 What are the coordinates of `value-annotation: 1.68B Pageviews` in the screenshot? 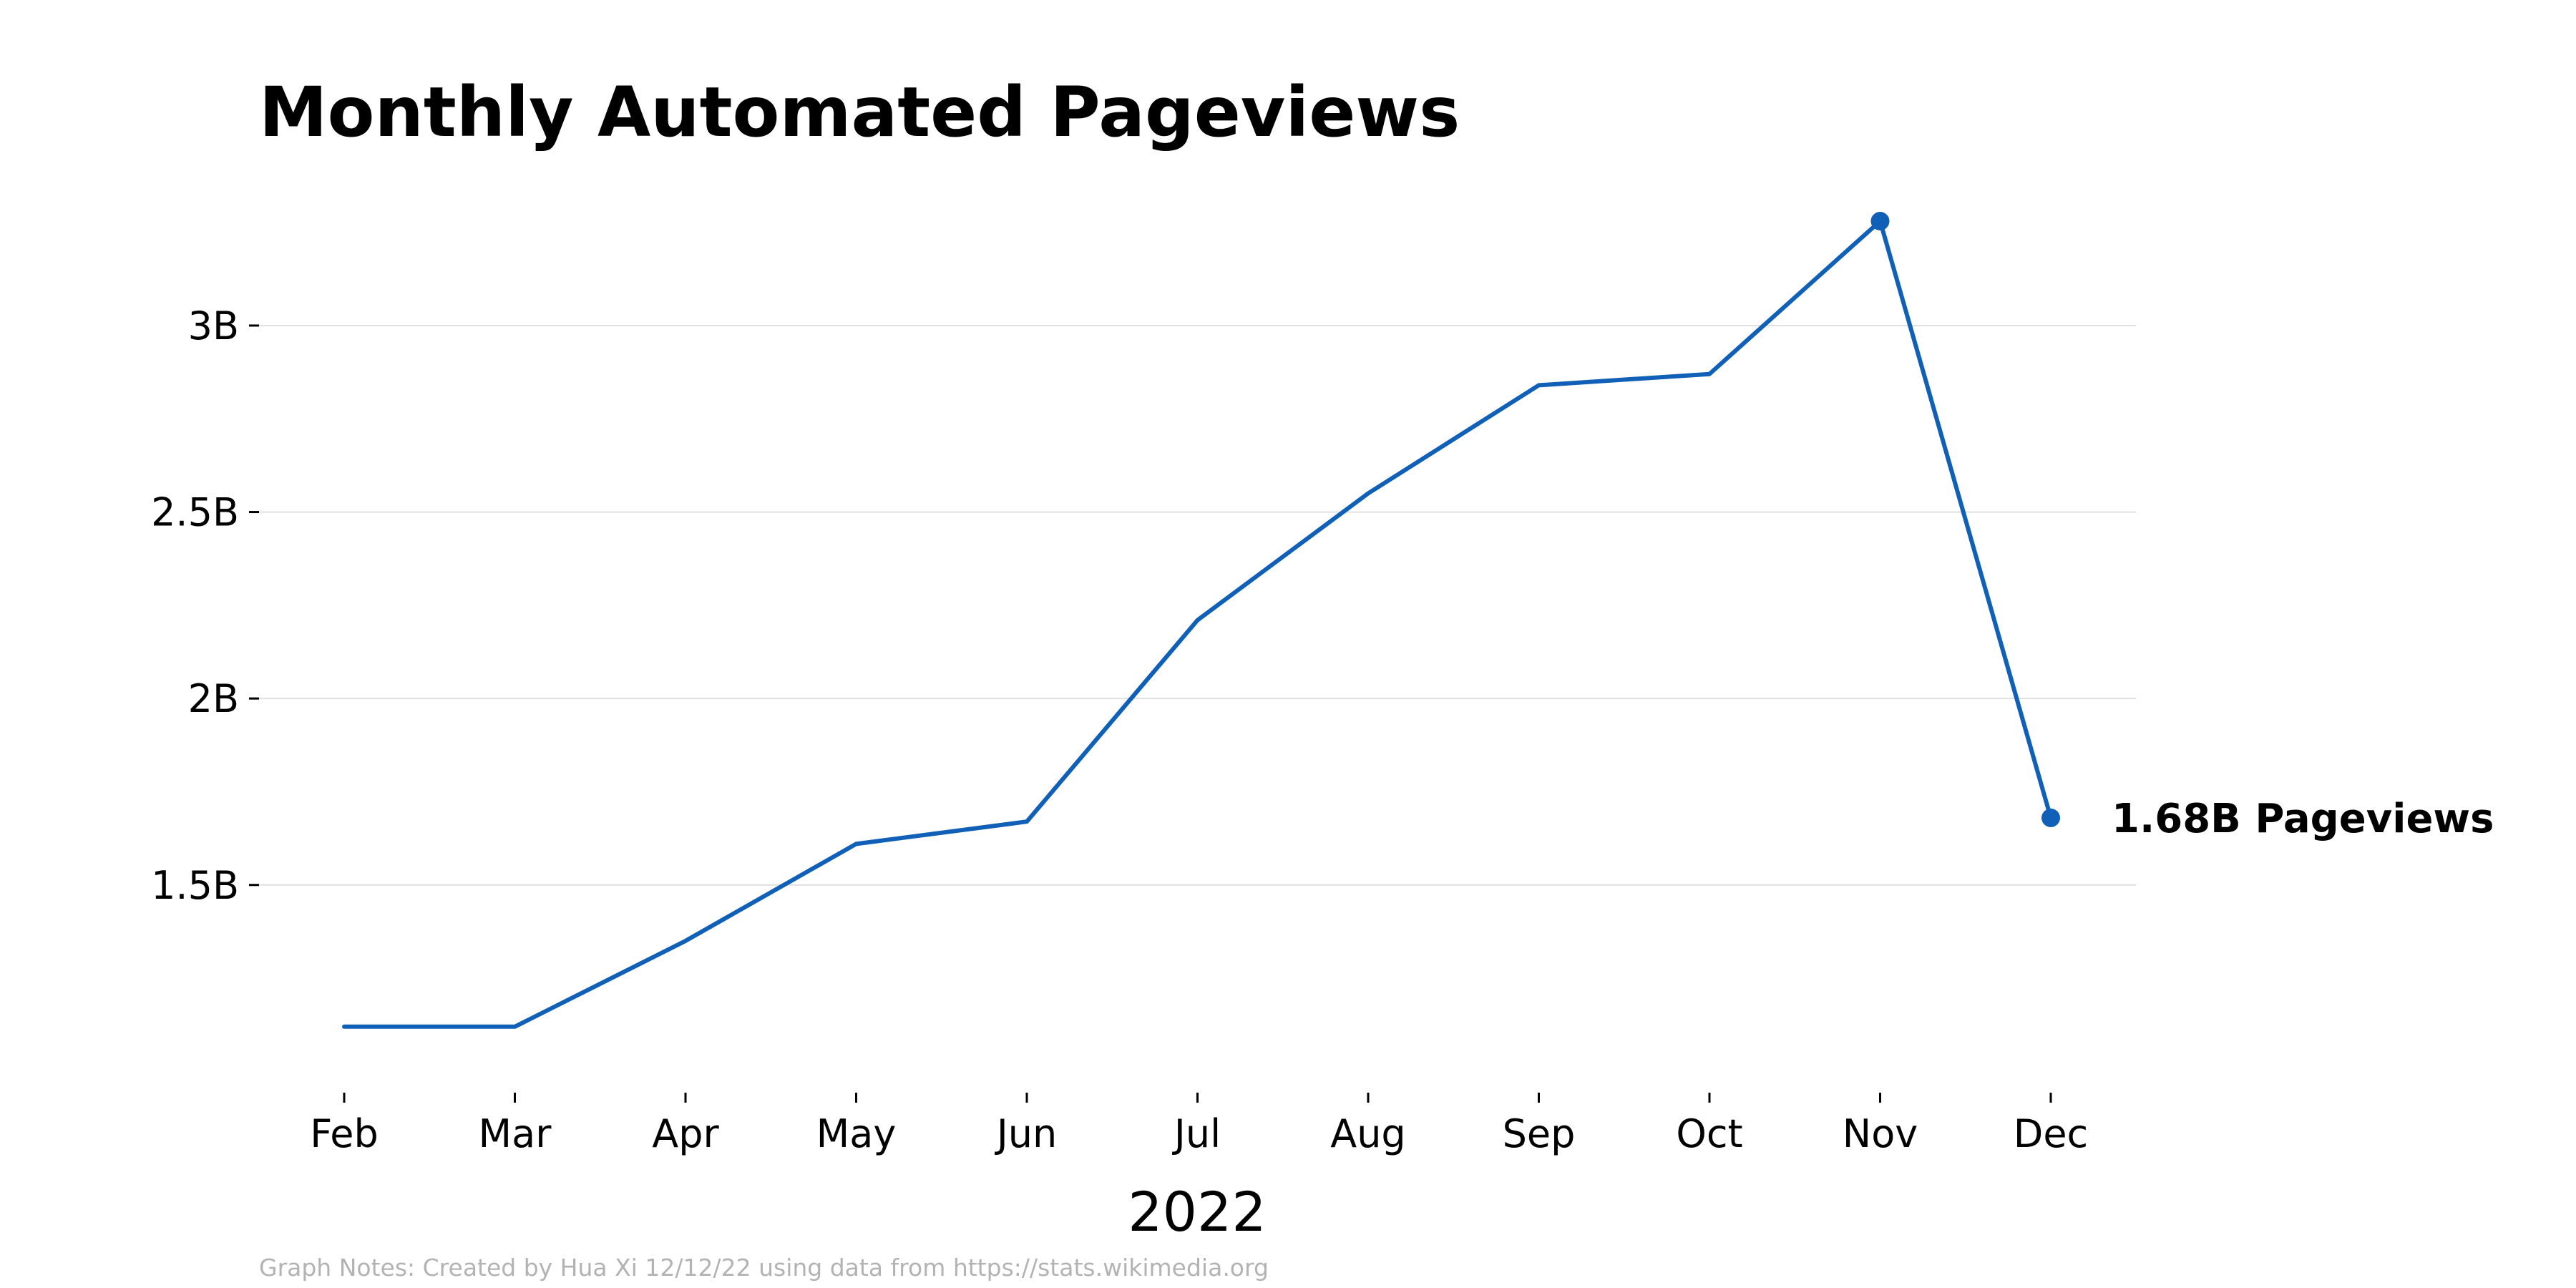 It's located at (2303, 819).